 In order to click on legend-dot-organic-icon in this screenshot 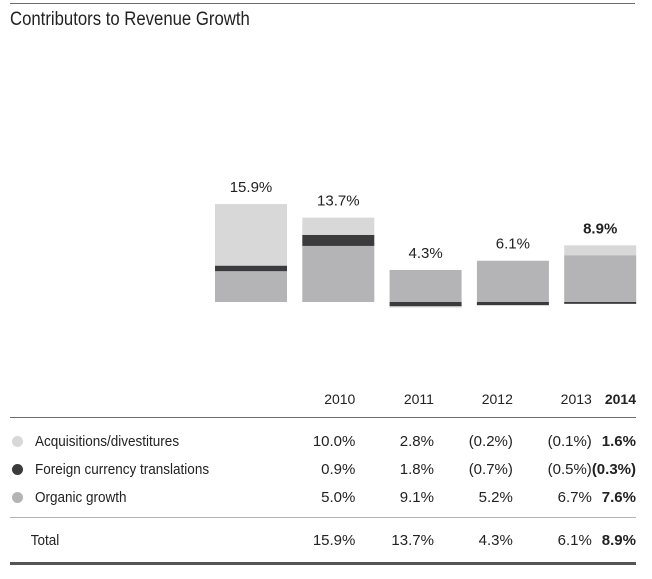, I will do `click(17, 497)`.